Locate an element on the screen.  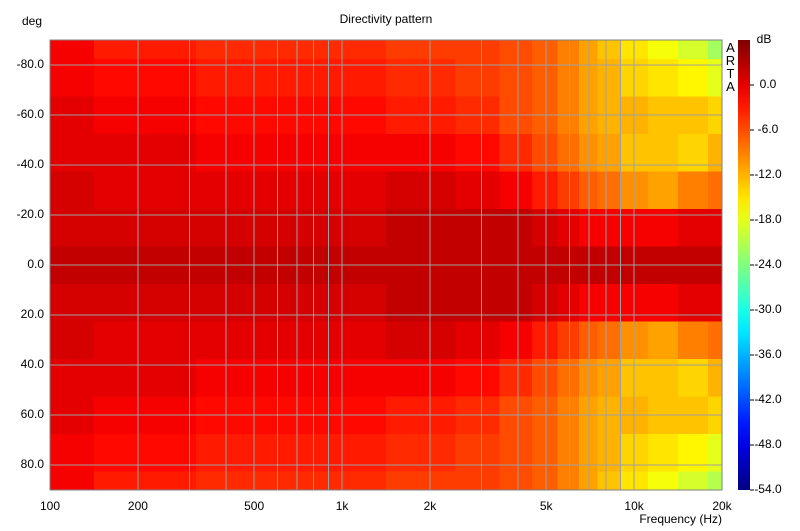
y-tick-label: -20.0 is located at coordinates (31, 214).